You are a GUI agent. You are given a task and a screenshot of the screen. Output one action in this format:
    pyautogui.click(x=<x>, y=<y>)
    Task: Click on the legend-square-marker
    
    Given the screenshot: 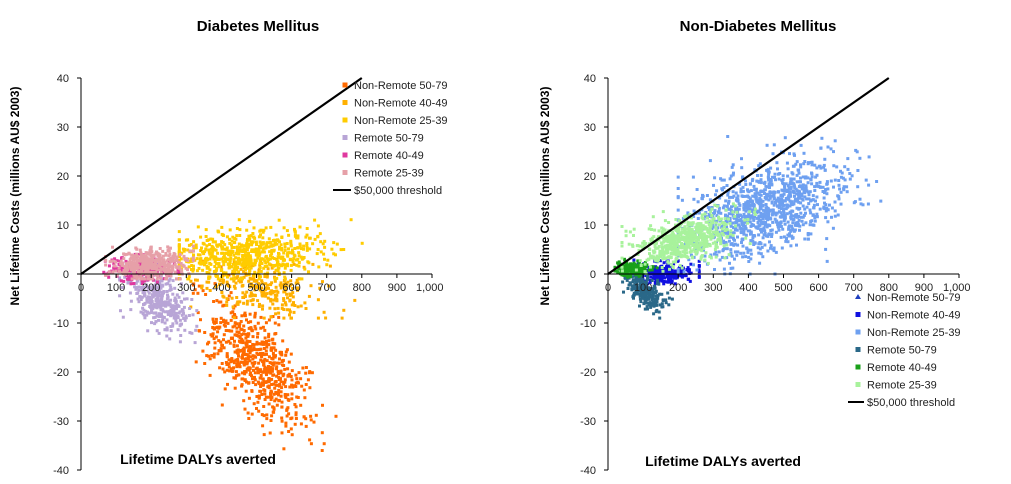 What is the action you would take?
    pyautogui.click(x=345, y=120)
    